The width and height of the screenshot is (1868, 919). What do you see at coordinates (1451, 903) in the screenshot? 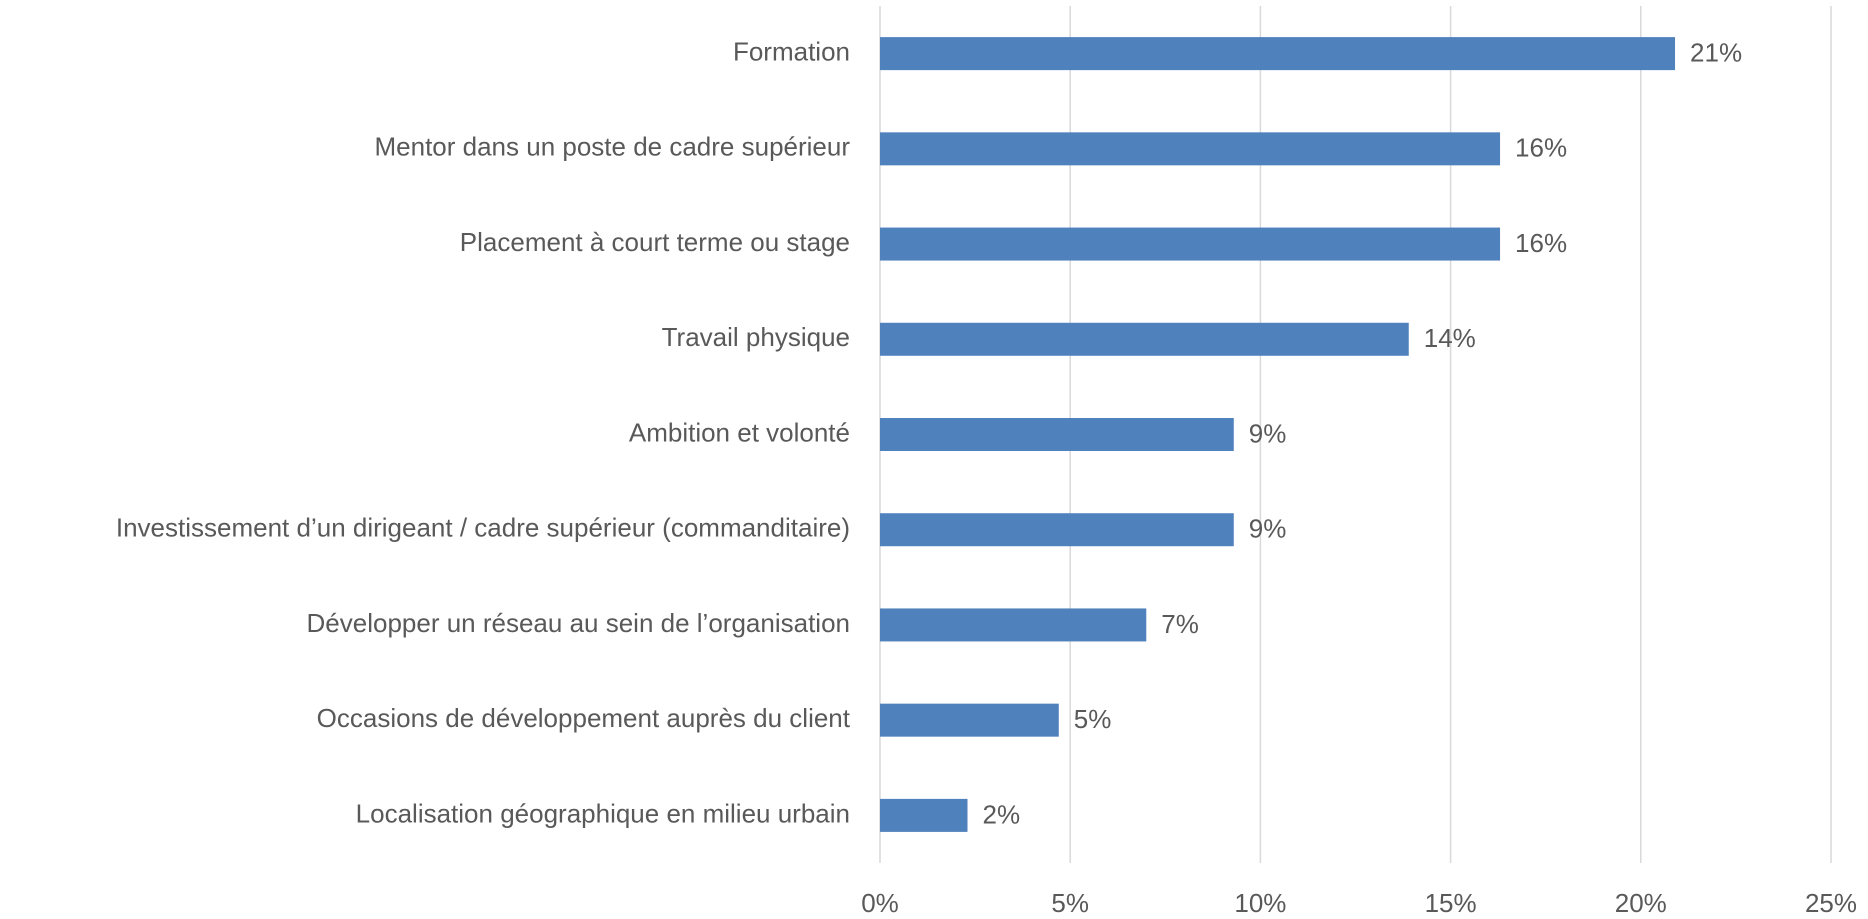
I see `x-tick-label: 15%` at bounding box center [1451, 903].